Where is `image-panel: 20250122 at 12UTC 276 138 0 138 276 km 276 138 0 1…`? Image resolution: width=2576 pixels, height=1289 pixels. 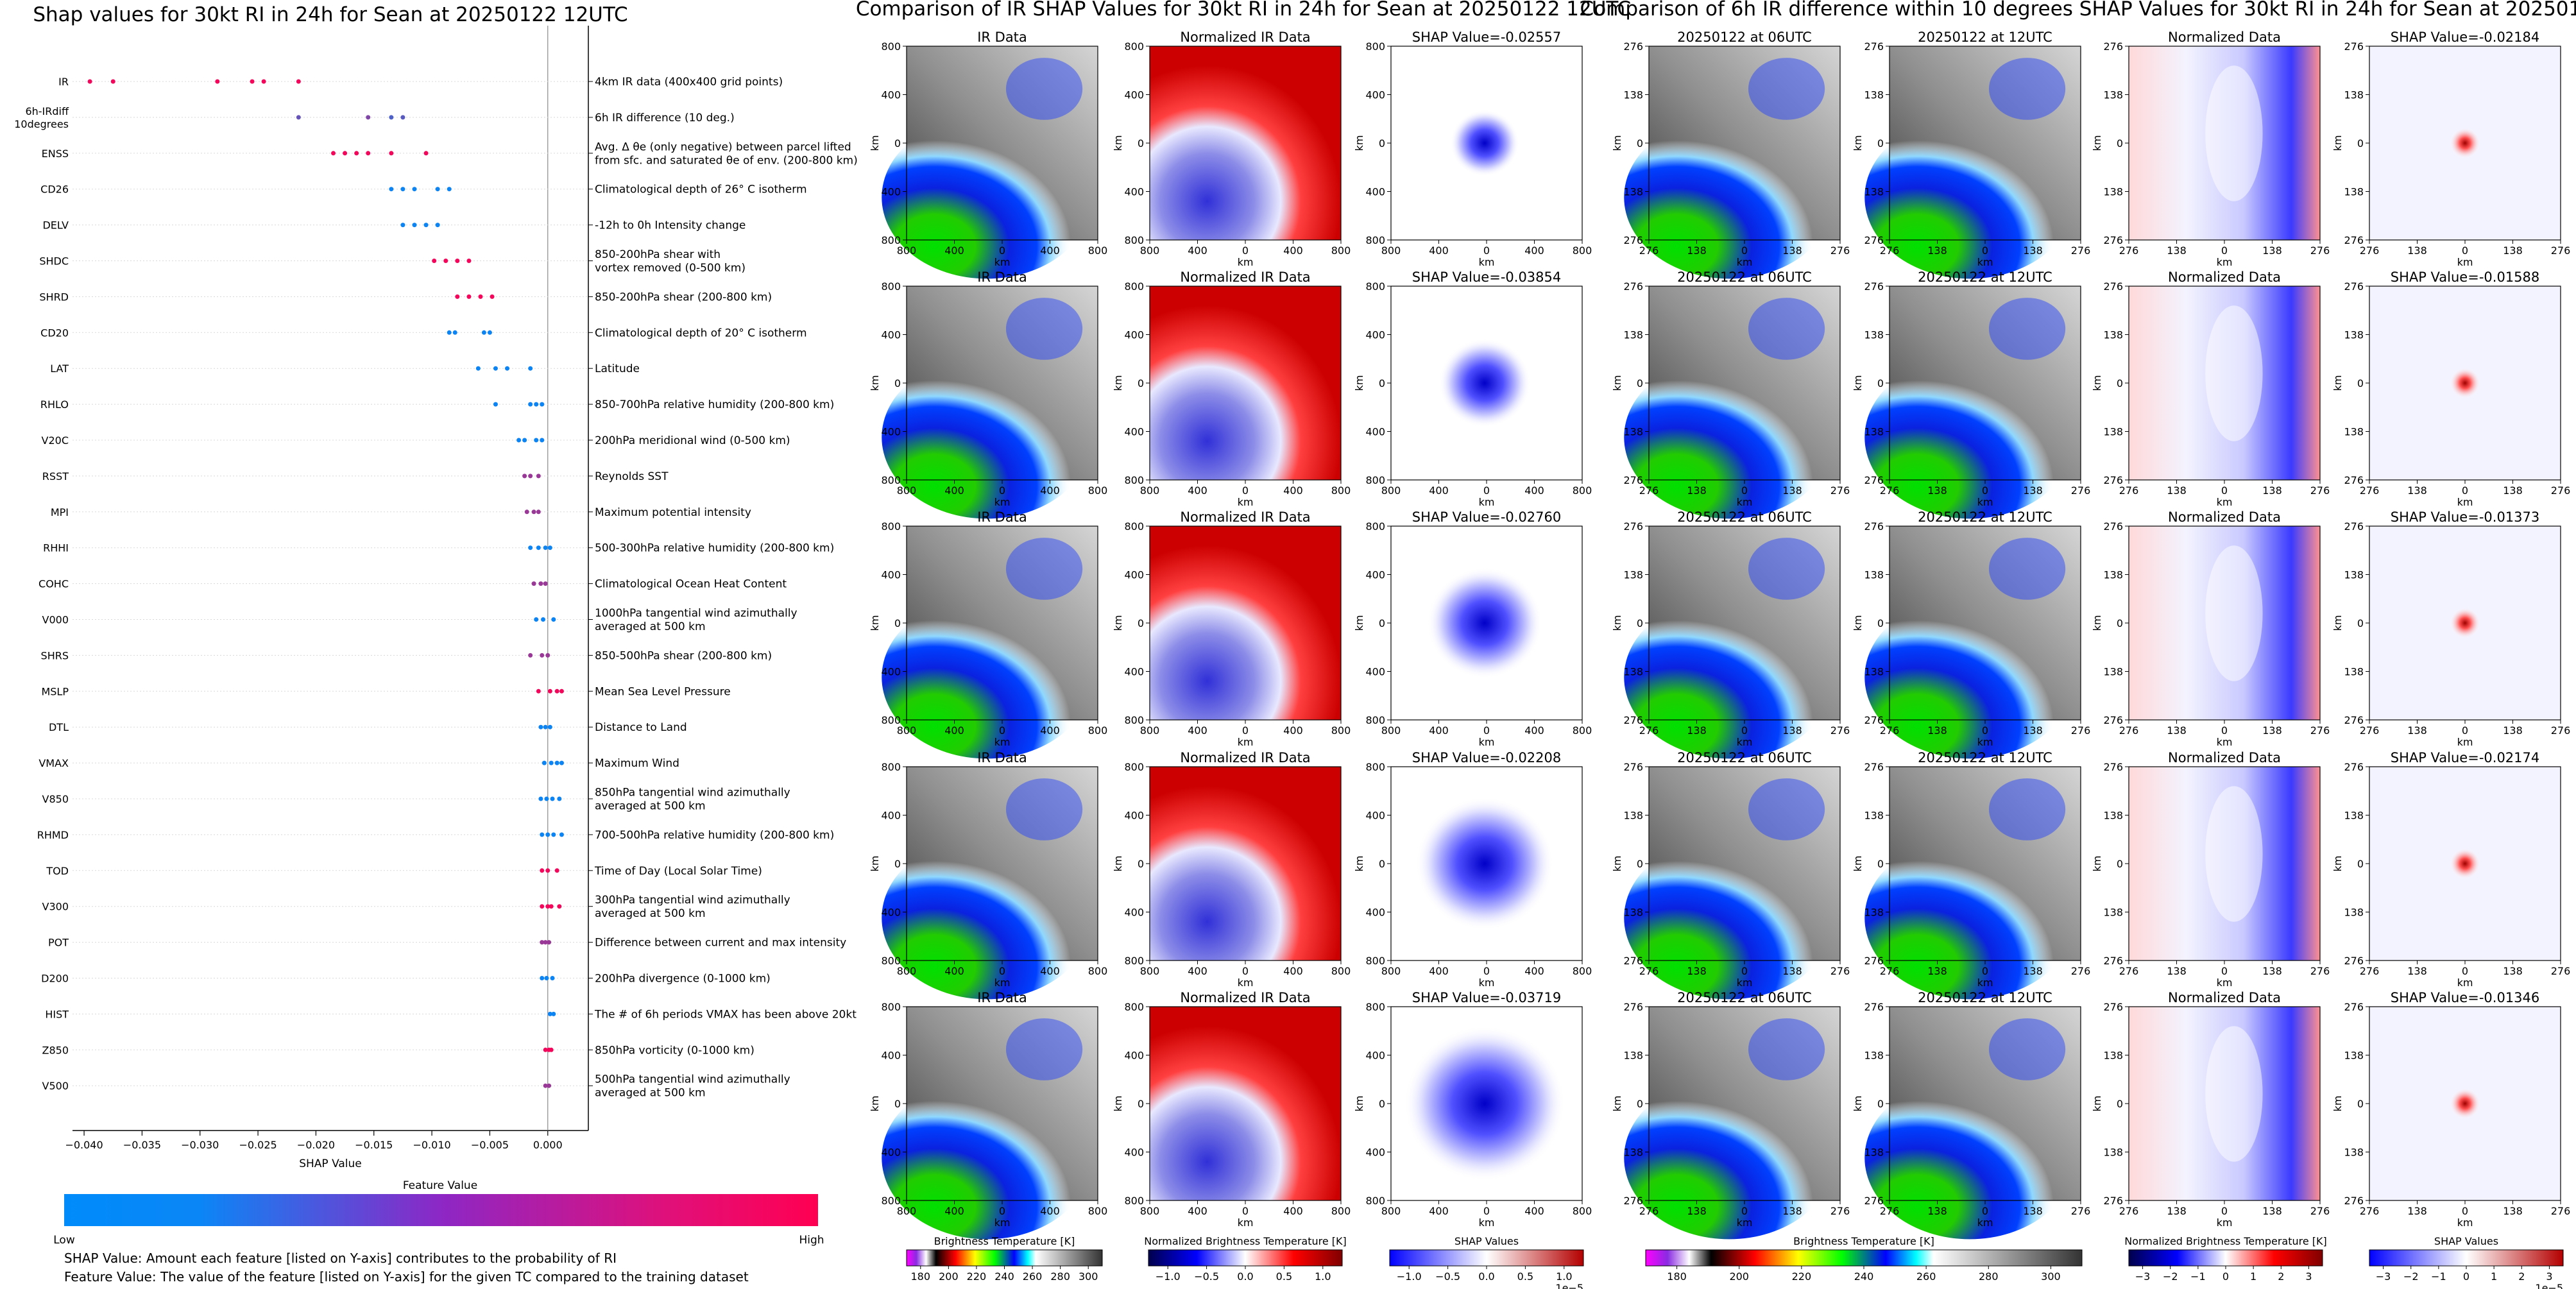 image-panel: 20250122 at 12UTC 276 138 0 138 276 km 276 138 0 1… is located at coordinates (1971, 875).